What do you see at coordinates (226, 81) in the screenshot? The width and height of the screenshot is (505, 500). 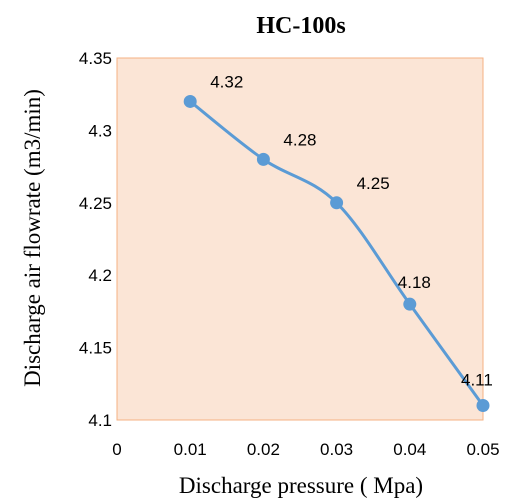 I see `data-label: 4.32` at bounding box center [226, 81].